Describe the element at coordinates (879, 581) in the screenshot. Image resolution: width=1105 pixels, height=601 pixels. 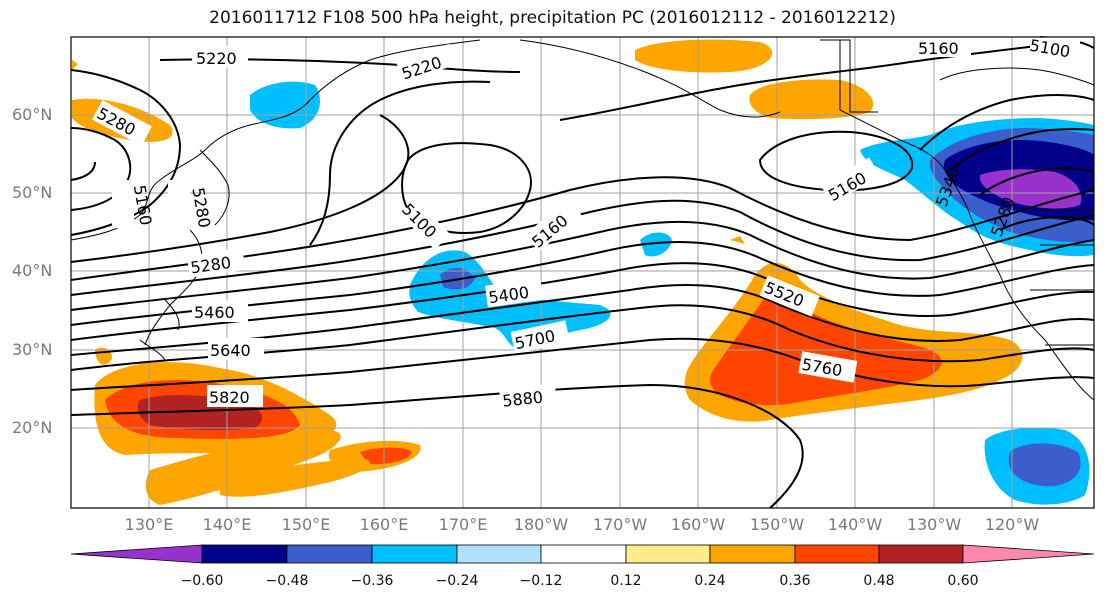
I see `colorbar-tick-label: 0.48` at that location.